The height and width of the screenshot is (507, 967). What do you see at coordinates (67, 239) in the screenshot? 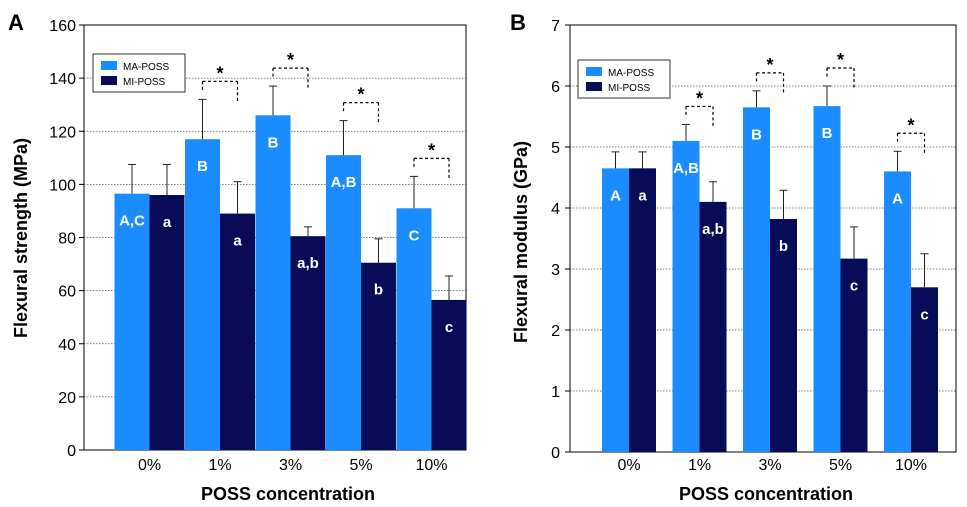
I see `panel-a-y-tick-label: 80` at bounding box center [67, 239].